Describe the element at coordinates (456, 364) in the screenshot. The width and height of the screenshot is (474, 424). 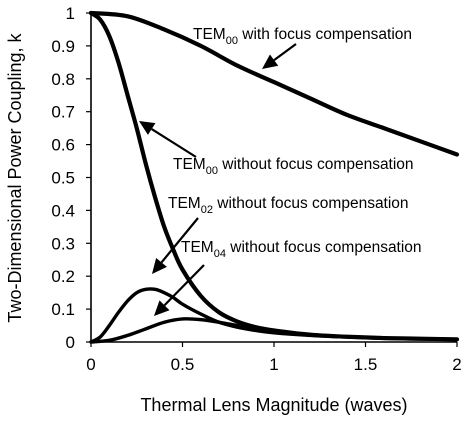
I see `x-tick-label: 2` at that location.